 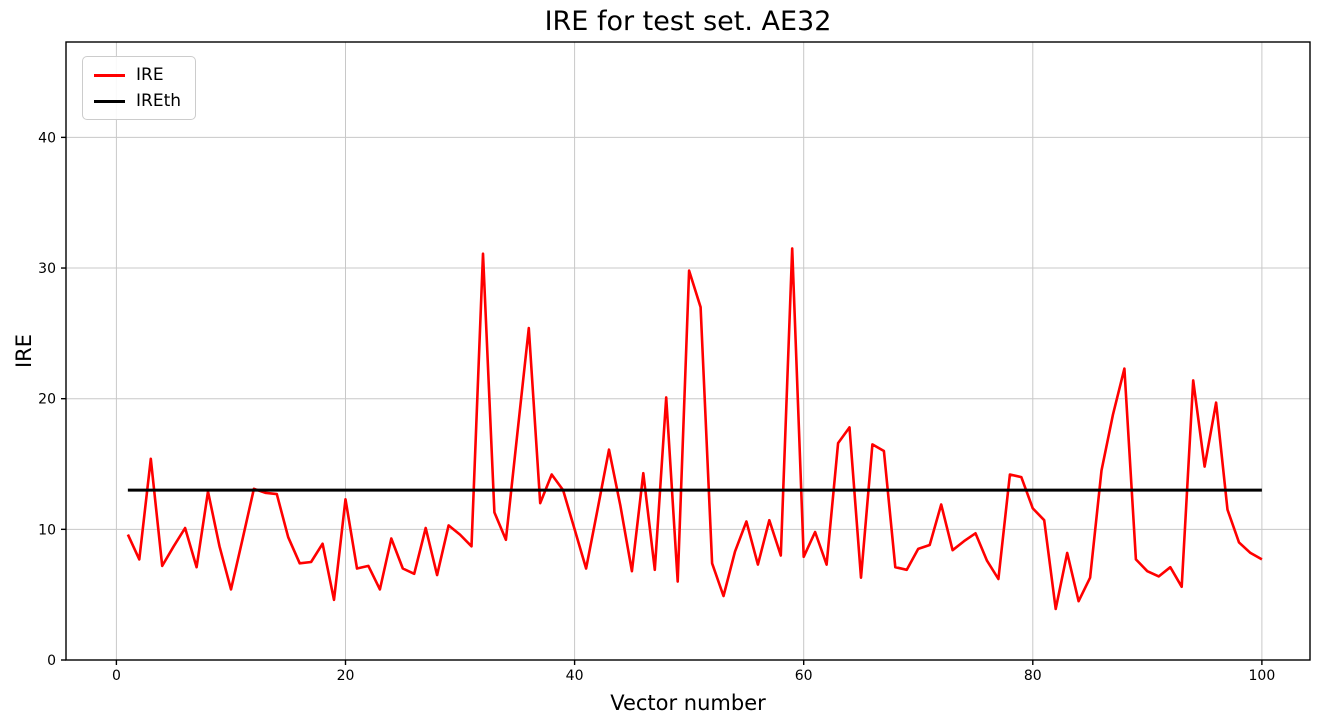 I want to click on legend-entry: IREth, so click(x=138, y=100).